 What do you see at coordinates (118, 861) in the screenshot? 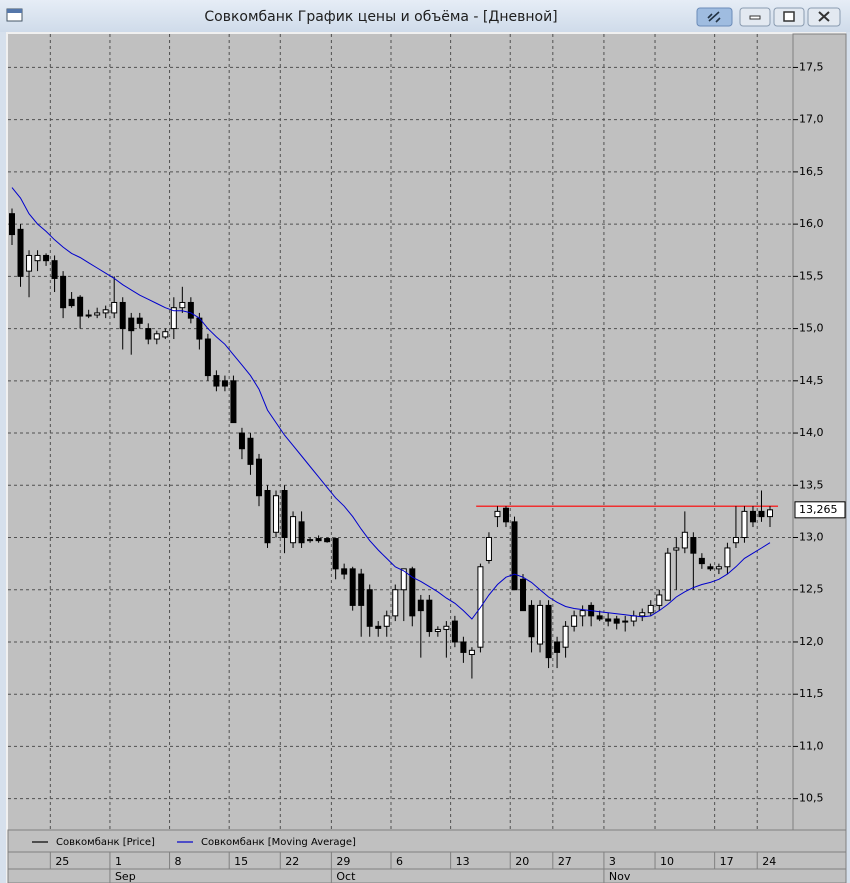
I see `x-tick-label: 1` at bounding box center [118, 861].